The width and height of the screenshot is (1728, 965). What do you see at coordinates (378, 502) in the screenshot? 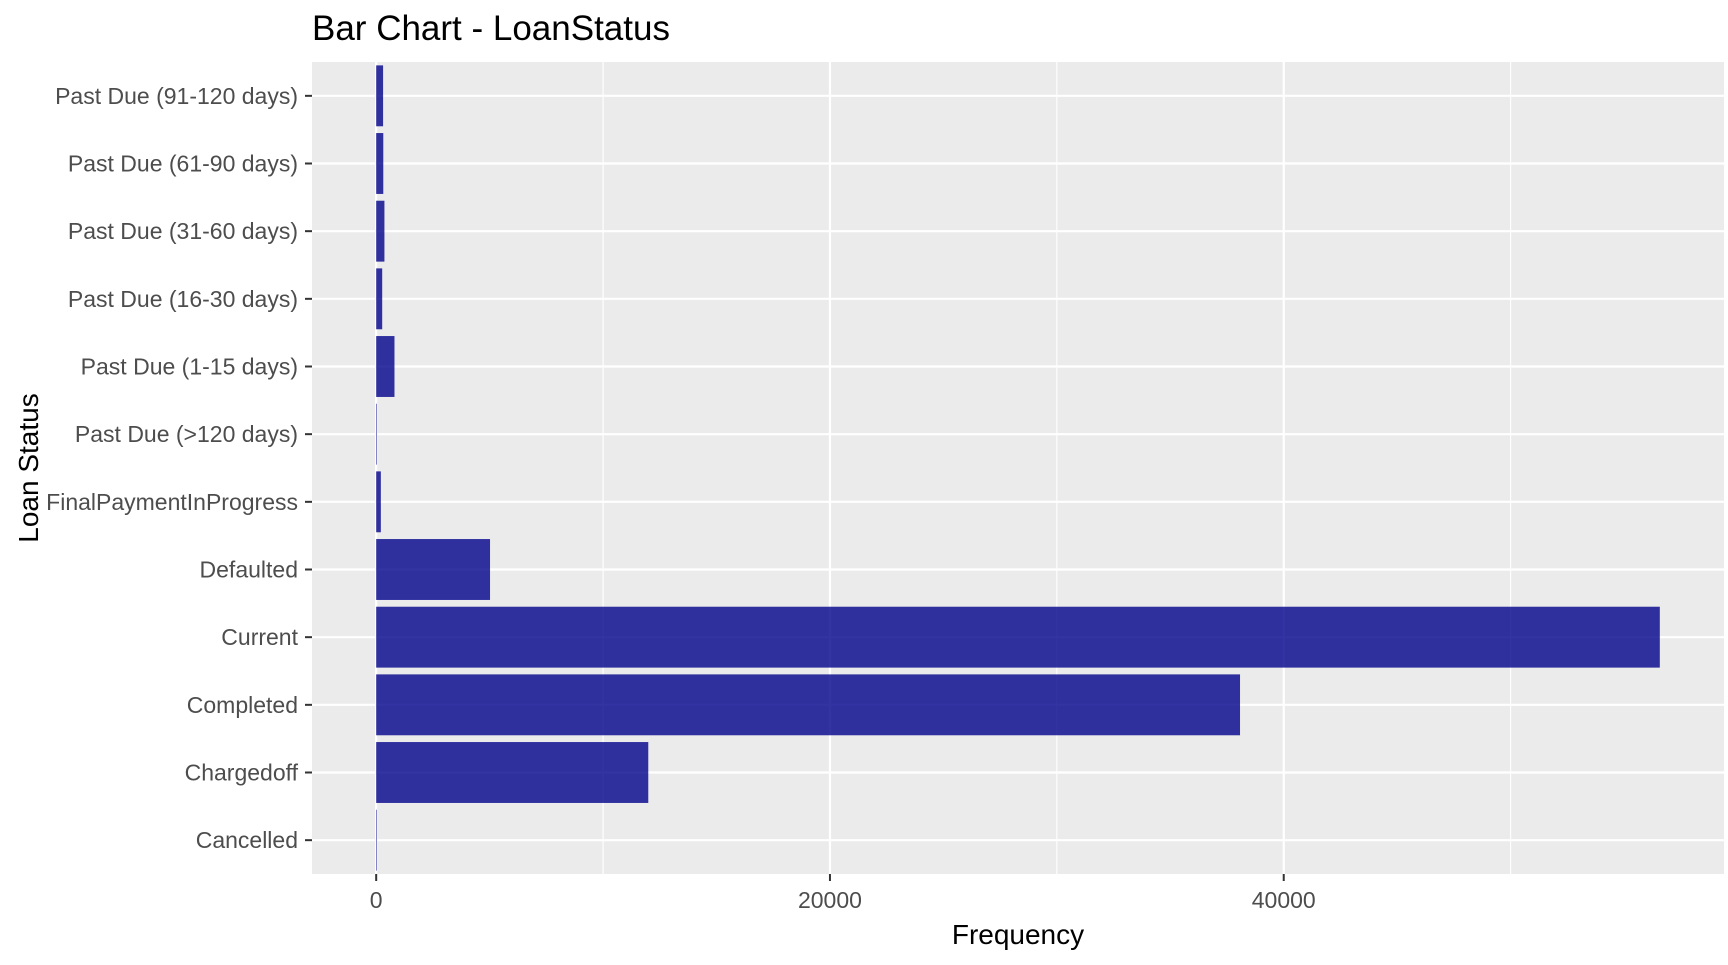
I see `bar-finalpaymentinprogress` at bounding box center [378, 502].